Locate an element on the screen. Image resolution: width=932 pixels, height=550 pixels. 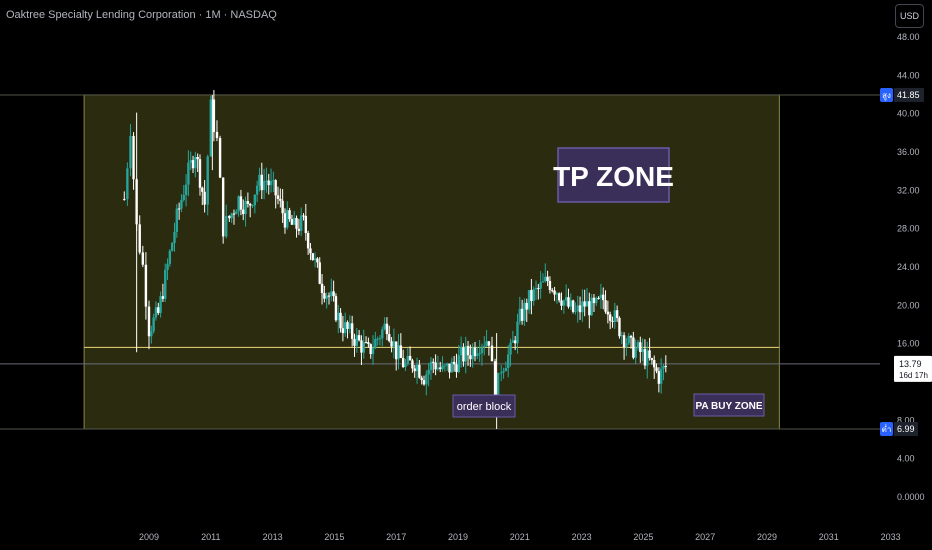
year-tick-label: 2027 is located at coordinates (705, 537).